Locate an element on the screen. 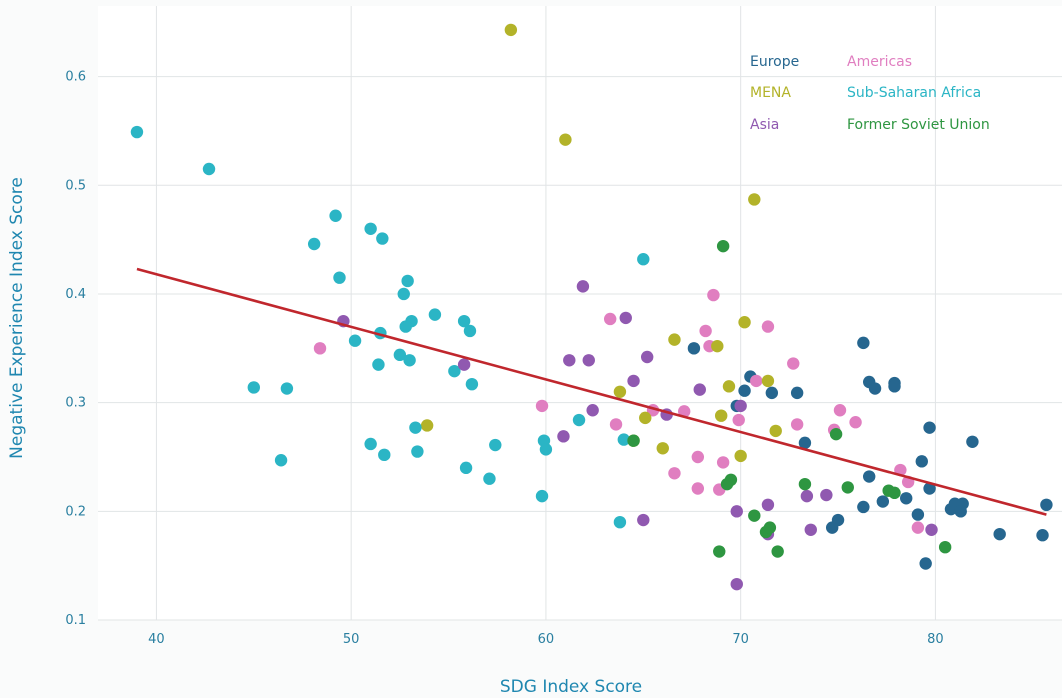 The image size is (1062, 698). y-tick-label: 0.5 is located at coordinates (75, 185).